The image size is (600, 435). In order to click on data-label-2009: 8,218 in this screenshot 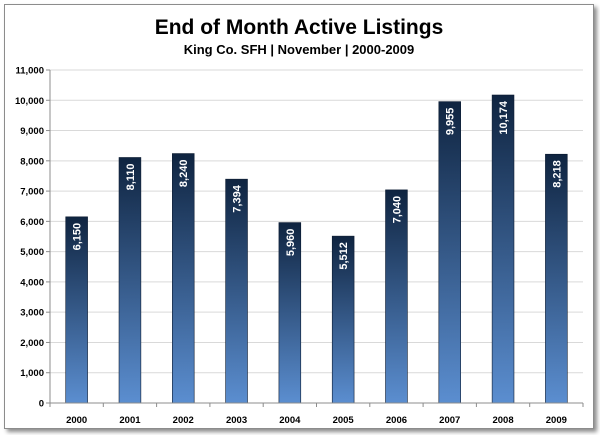, I will do `click(557, 174)`.